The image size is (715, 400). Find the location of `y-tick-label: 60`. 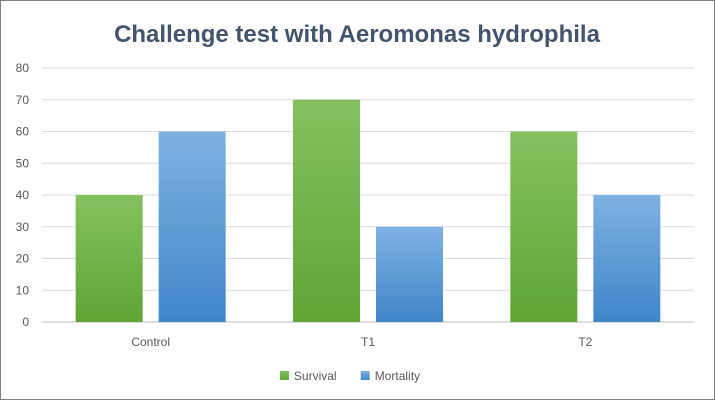

y-tick-label: 60 is located at coordinates (23, 132).